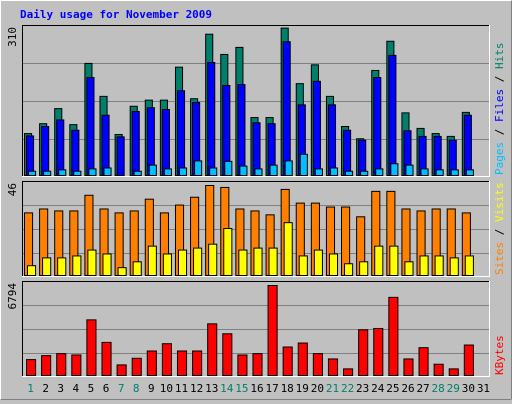 The height and width of the screenshot is (404, 512). Describe the element at coordinates (211, 388) in the screenshot. I see `x-axis-label: 13` at that location.